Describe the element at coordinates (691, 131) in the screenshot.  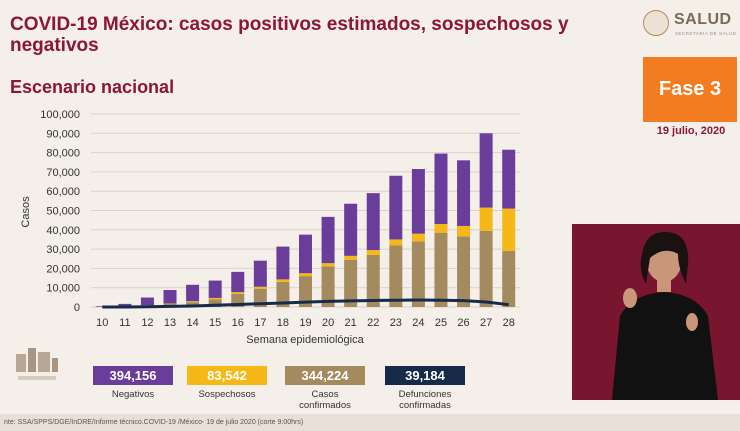
I see `report-date: 19 julio, 2020` at that location.